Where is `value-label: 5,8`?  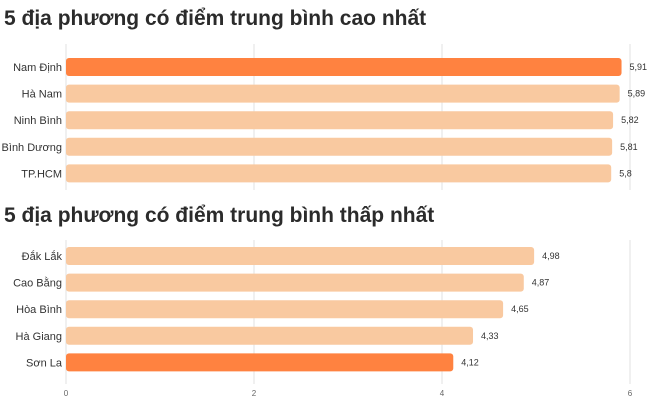 value-label: 5,8 is located at coordinates (625, 173).